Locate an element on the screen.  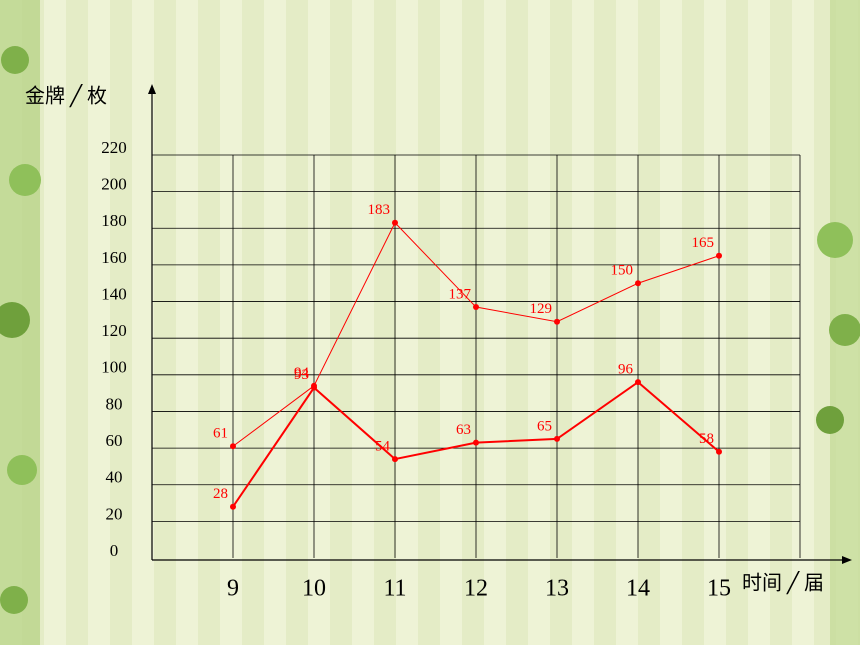
y-tick-label: 140 is located at coordinates (114, 293).